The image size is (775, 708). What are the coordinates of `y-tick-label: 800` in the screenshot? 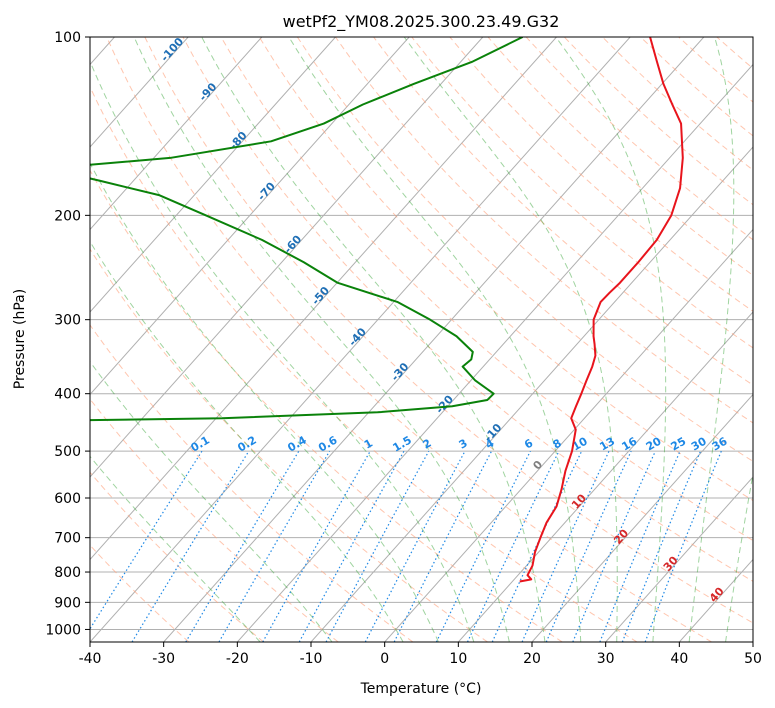 It's located at (67, 573).